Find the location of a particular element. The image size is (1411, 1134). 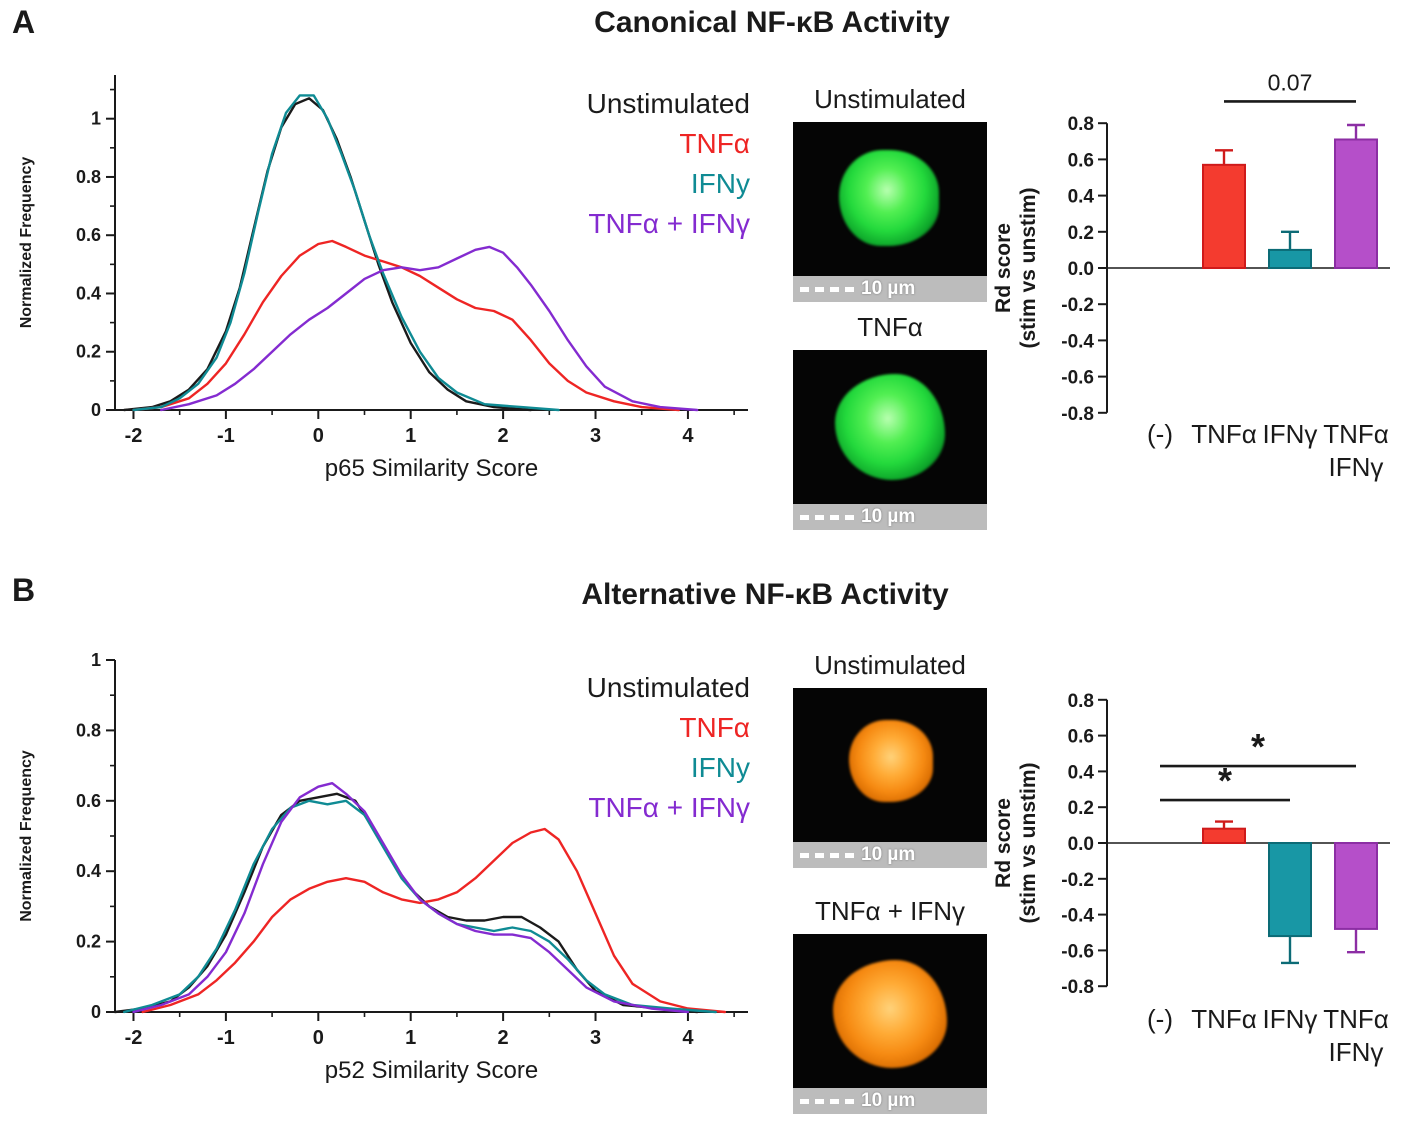

panel-a-micrographs: Unstimulated 10 µm TNFα 10 µm is located at coordinates (890, 307).